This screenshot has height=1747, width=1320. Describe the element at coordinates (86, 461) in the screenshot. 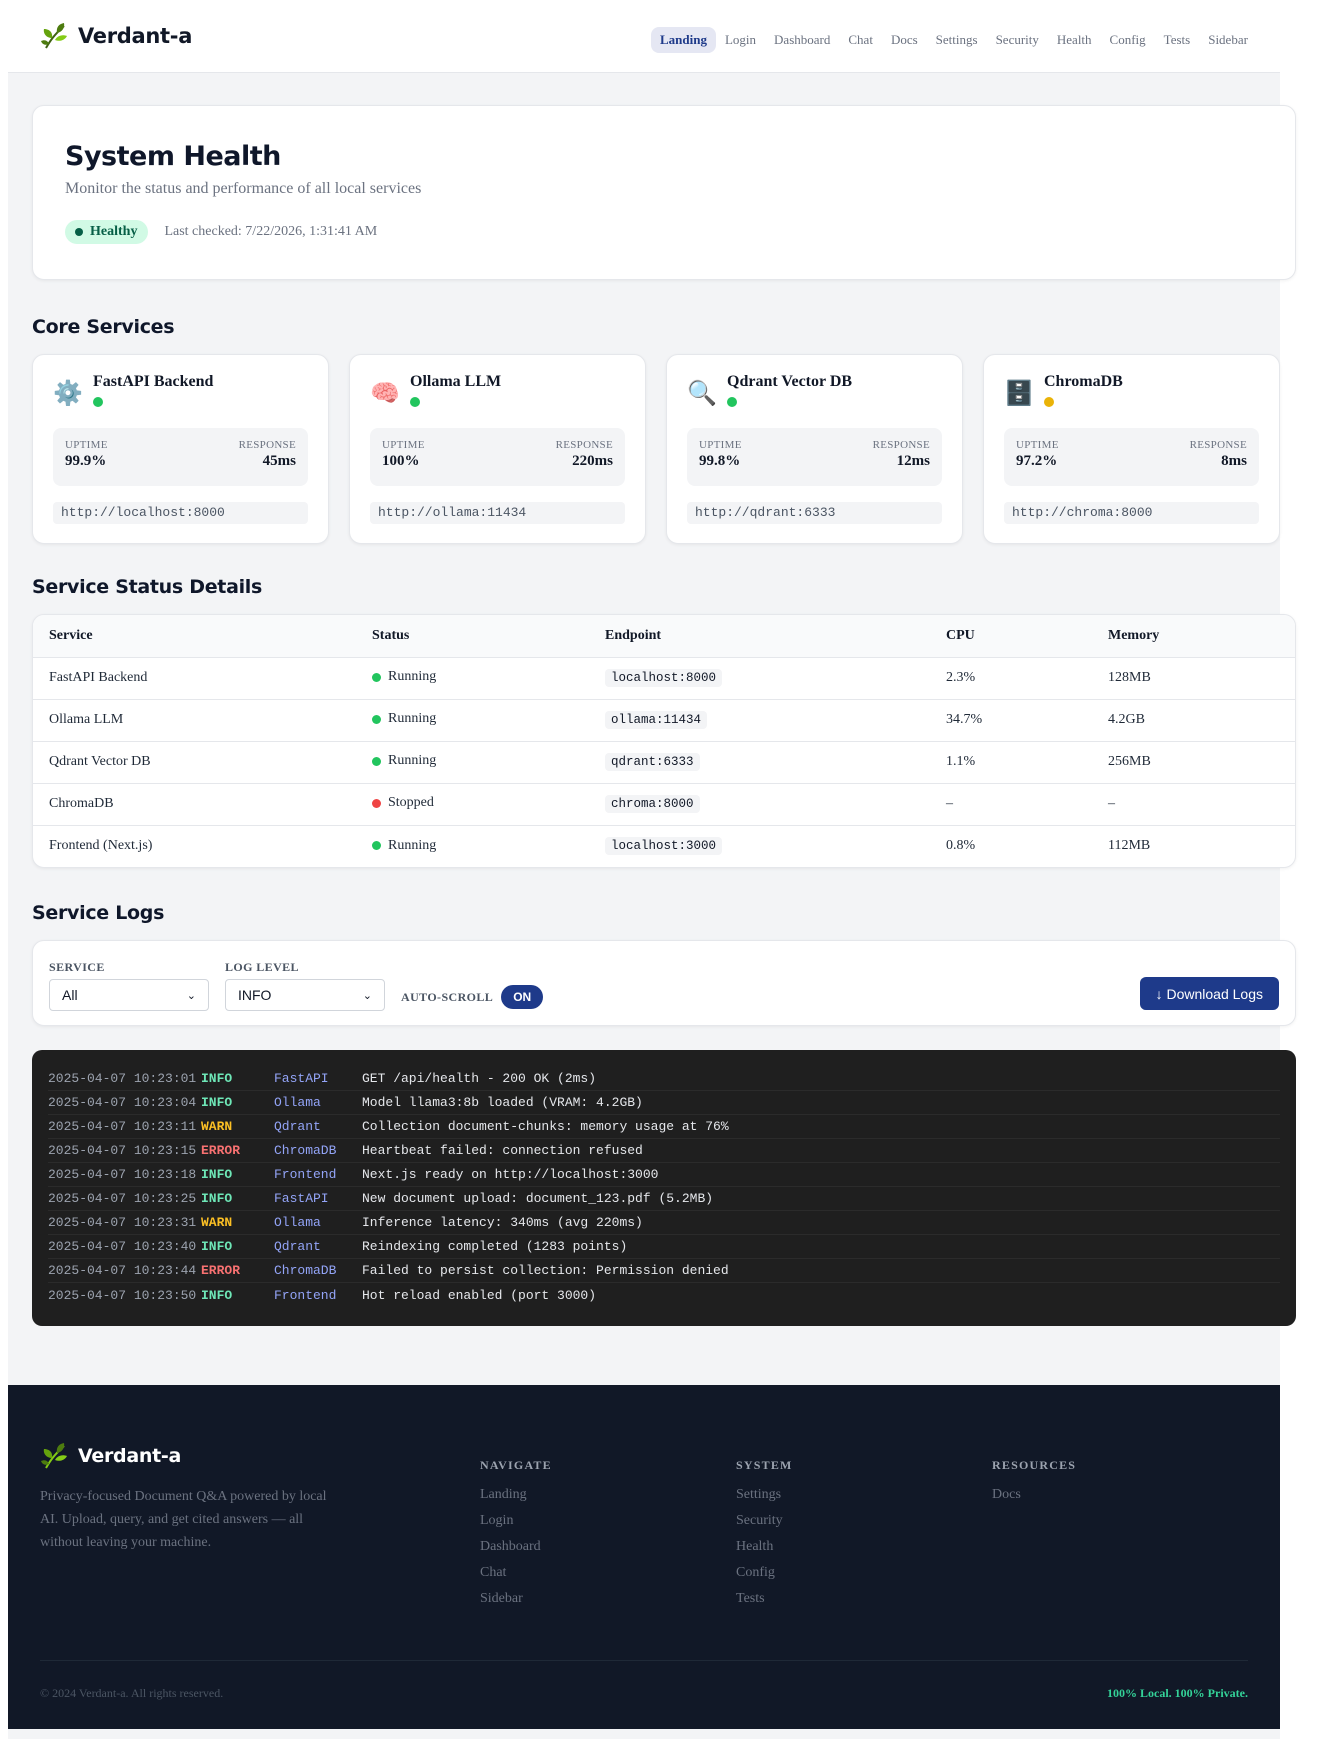

I see `uptime-value: 99.9%` at that location.